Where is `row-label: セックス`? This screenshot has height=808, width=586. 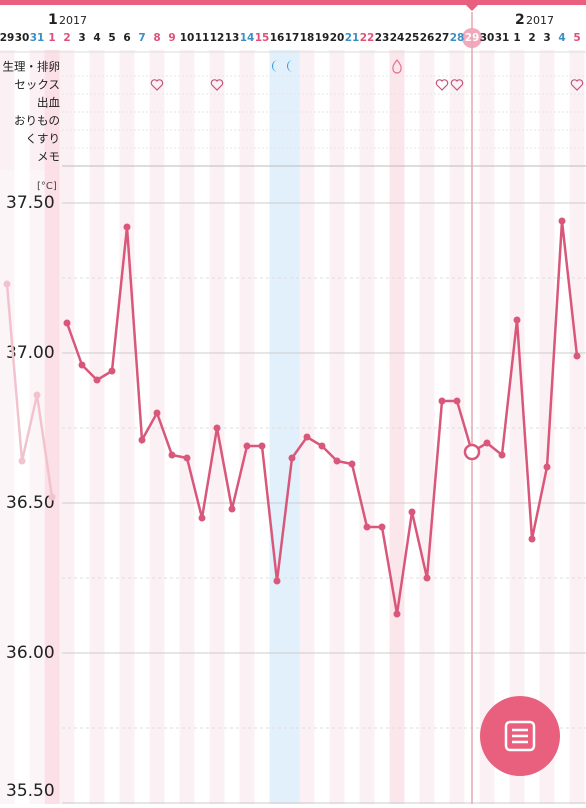
row-label: セックス is located at coordinates (37, 85).